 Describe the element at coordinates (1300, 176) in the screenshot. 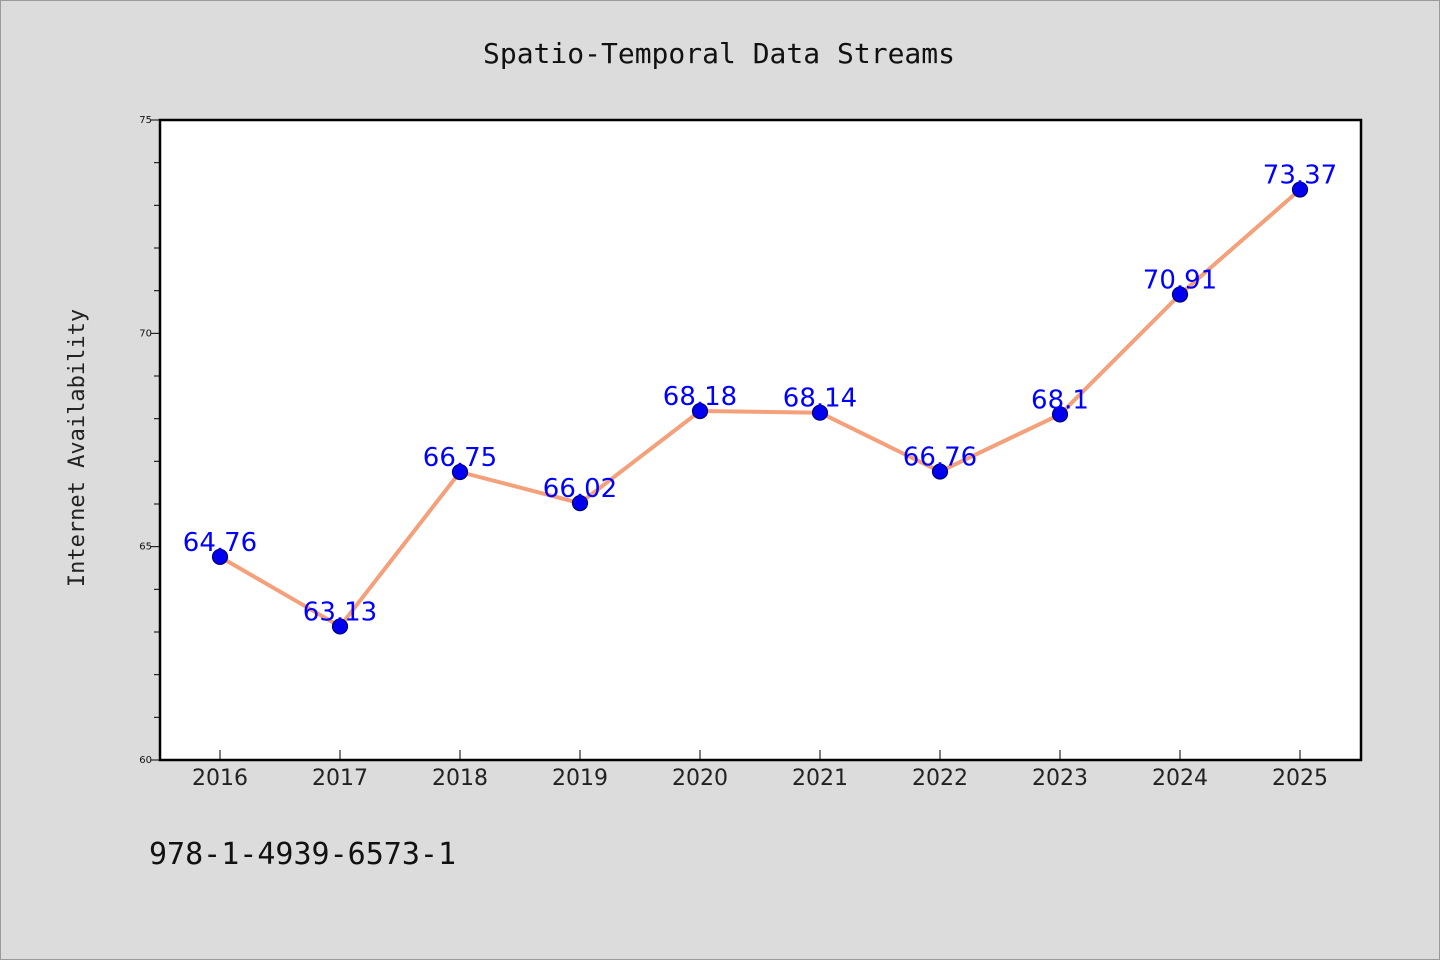

I see `data-label: 73.37` at that location.